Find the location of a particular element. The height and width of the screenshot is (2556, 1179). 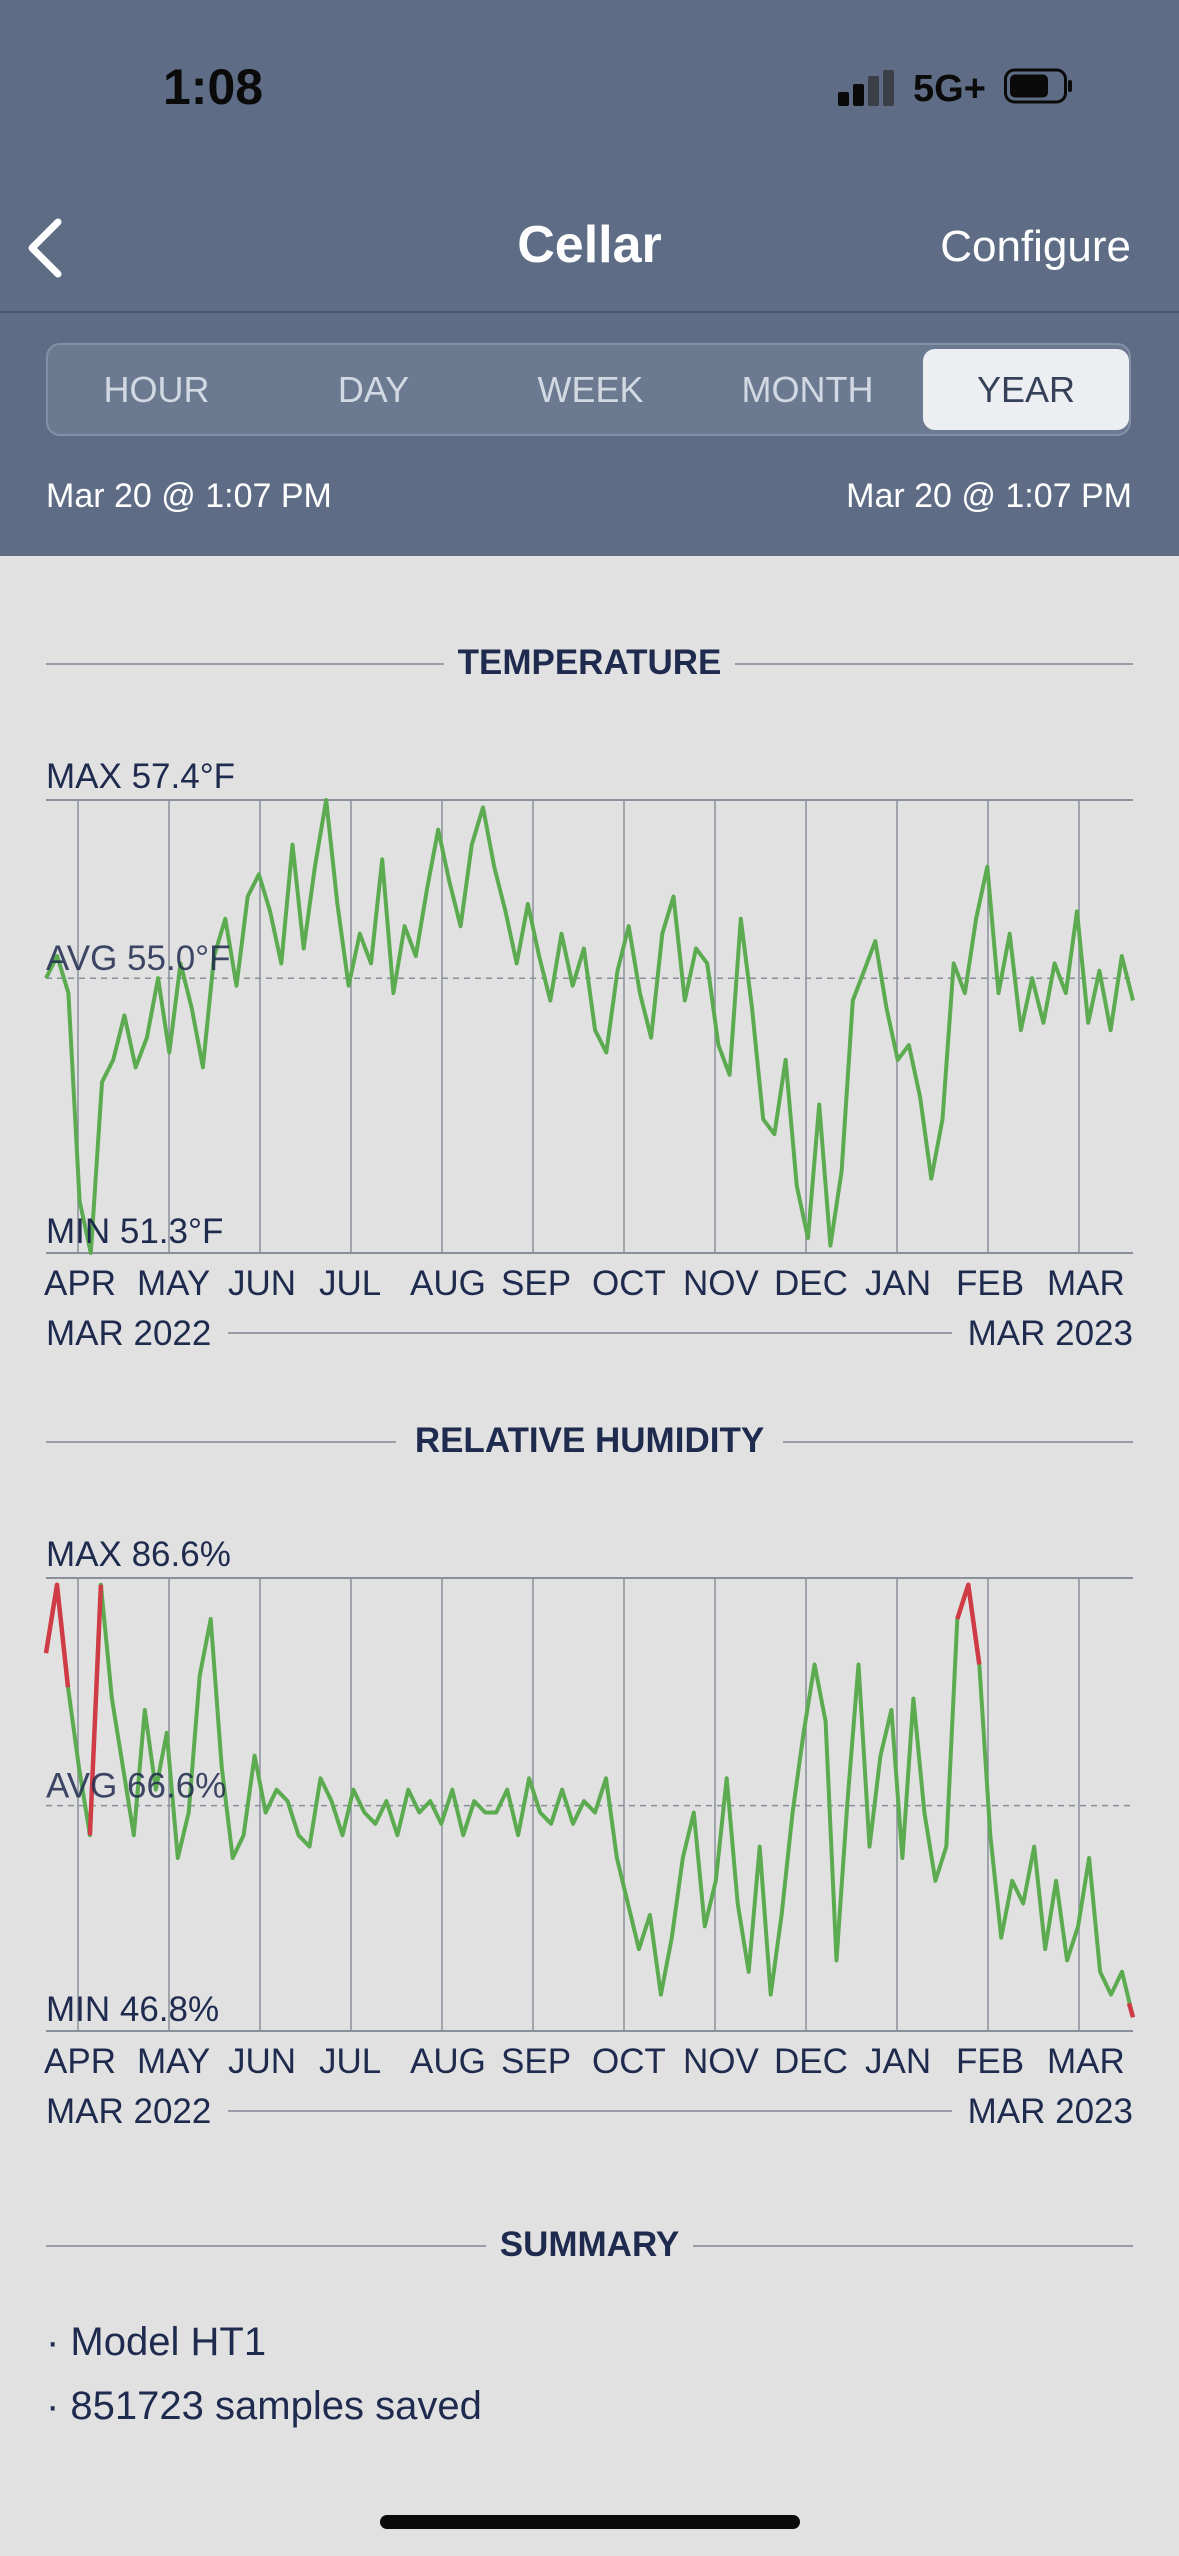

summary-model: · Model HT1 is located at coordinates (156, 2342).